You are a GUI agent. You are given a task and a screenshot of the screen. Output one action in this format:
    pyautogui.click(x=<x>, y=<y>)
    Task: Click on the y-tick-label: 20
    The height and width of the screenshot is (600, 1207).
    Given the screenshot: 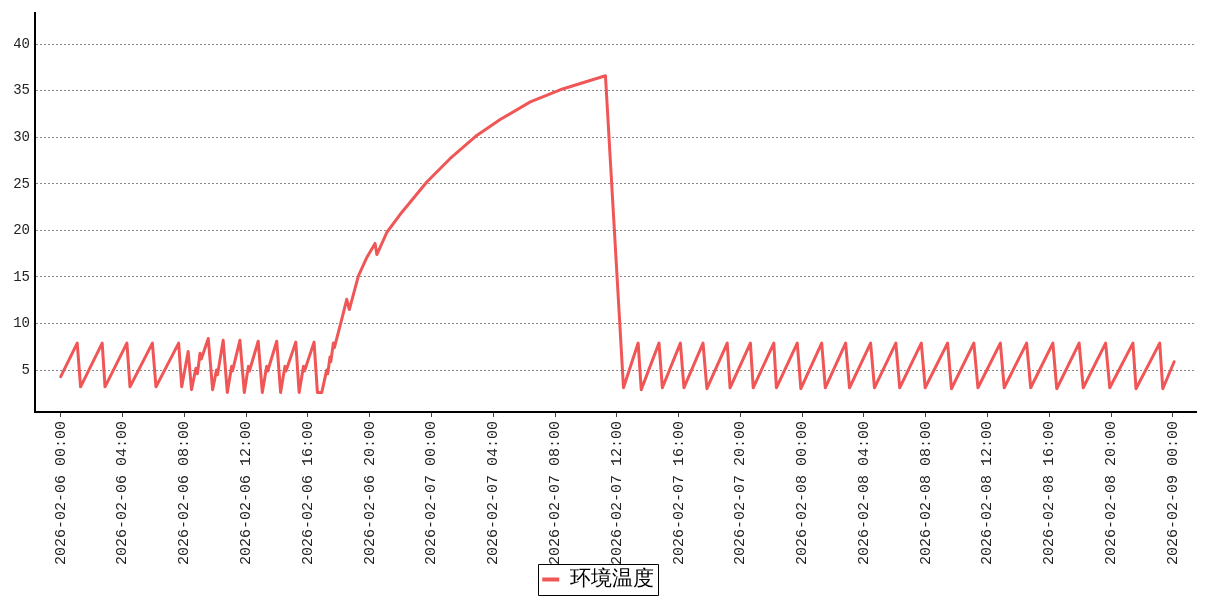 What is the action you would take?
    pyautogui.click(x=21, y=230)
    